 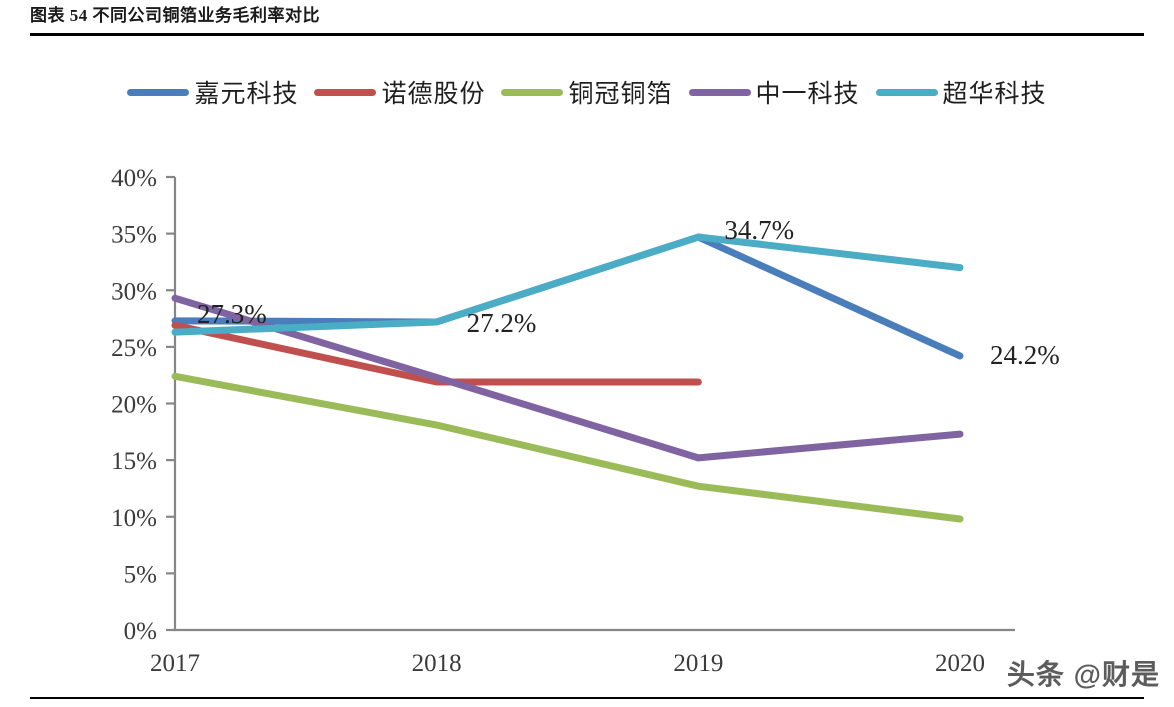 What do you see at coordinates (246, 94) in the screenshot?
I see `legend-item-label: 嘉元科技` at bounding box center [246, 94].